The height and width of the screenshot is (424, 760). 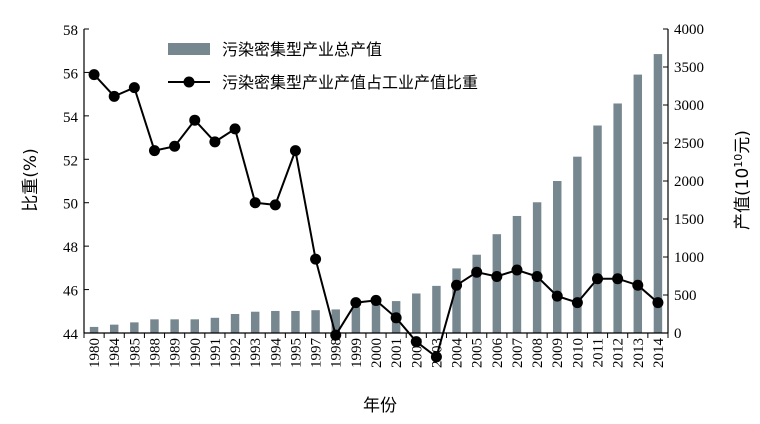 I want to click on x-tick-label: 1988, so click(x=155, y=353).